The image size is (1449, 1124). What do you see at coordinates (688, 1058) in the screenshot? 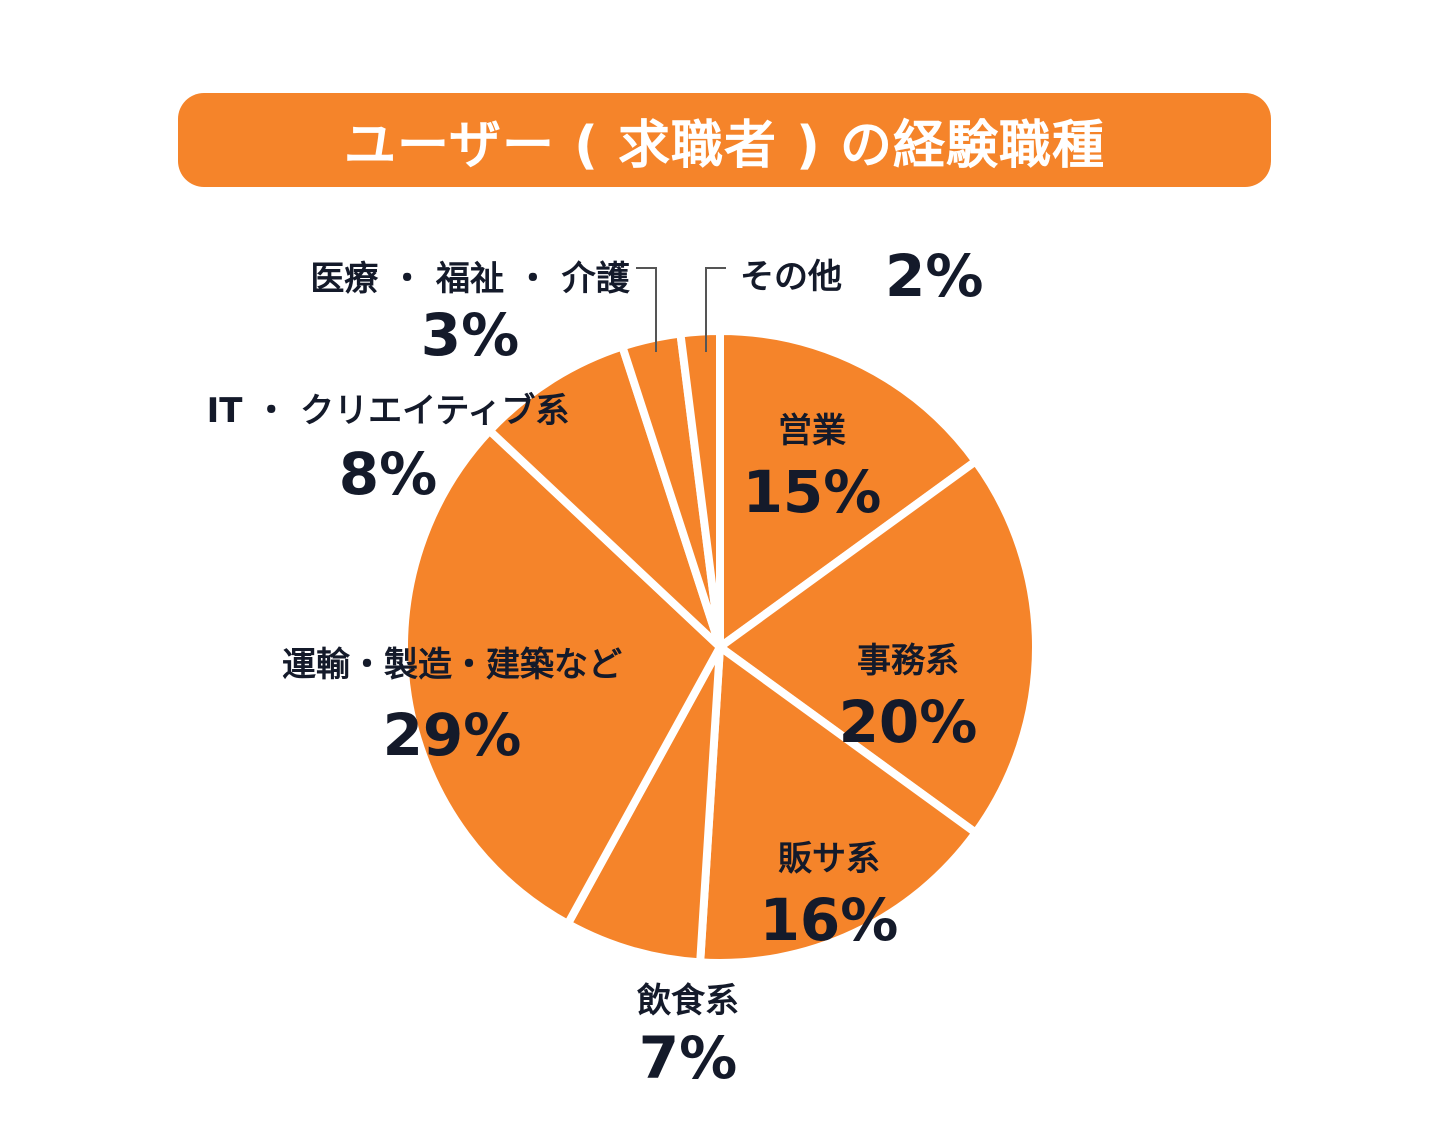
I see `slice-percent-label: 7%` at bounding box center [688, 1058].